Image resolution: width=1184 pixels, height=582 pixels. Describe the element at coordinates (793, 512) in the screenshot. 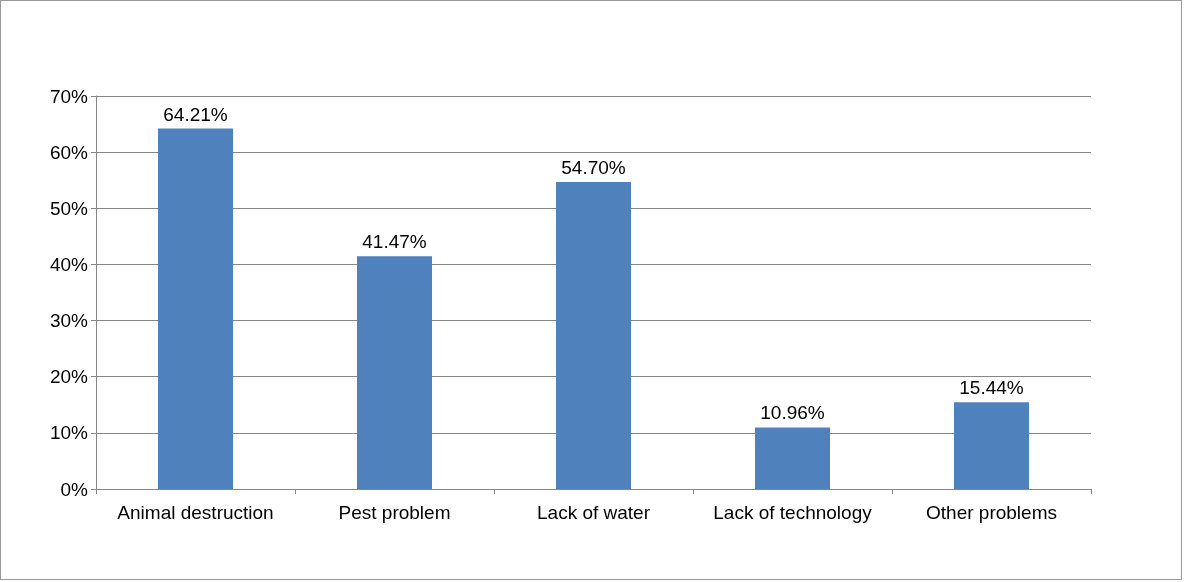

I see `x-tick-label: Lack of technology` at that location.